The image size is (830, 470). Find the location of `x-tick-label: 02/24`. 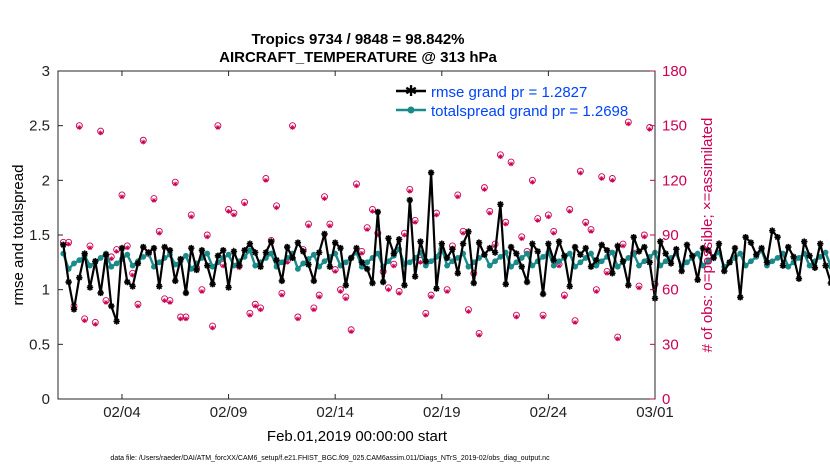

x-tick-label: 02/24 is located at coordinates (549, 412).